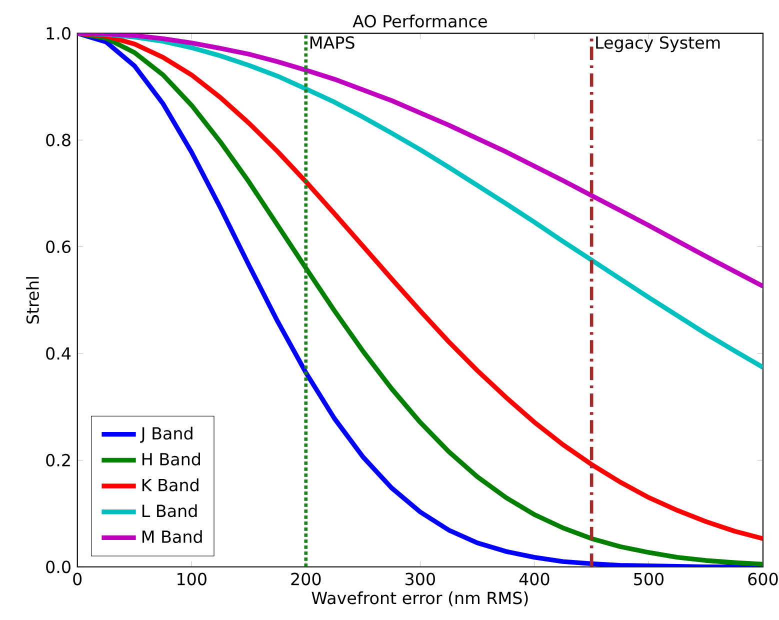  What do you see at coordinates (58, 33) in the screenshot?
I see `y-tick-label: 1.0` at bounding box center [58, 33].